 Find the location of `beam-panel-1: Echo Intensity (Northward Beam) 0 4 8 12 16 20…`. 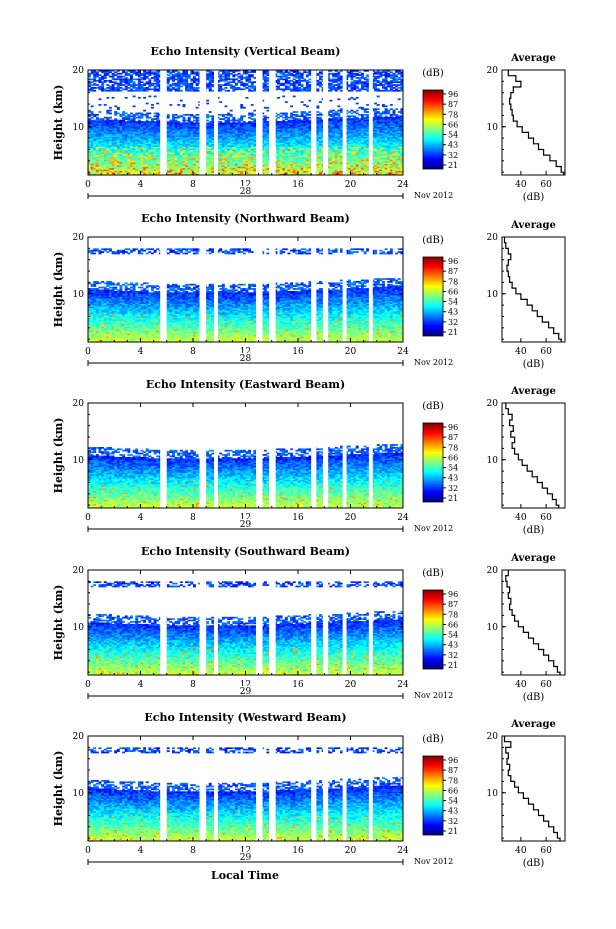

beam-panel-1: Echo Intensity (Northward Beam) 0 4 8 12 16 20… is located at coordinates (309, 291).